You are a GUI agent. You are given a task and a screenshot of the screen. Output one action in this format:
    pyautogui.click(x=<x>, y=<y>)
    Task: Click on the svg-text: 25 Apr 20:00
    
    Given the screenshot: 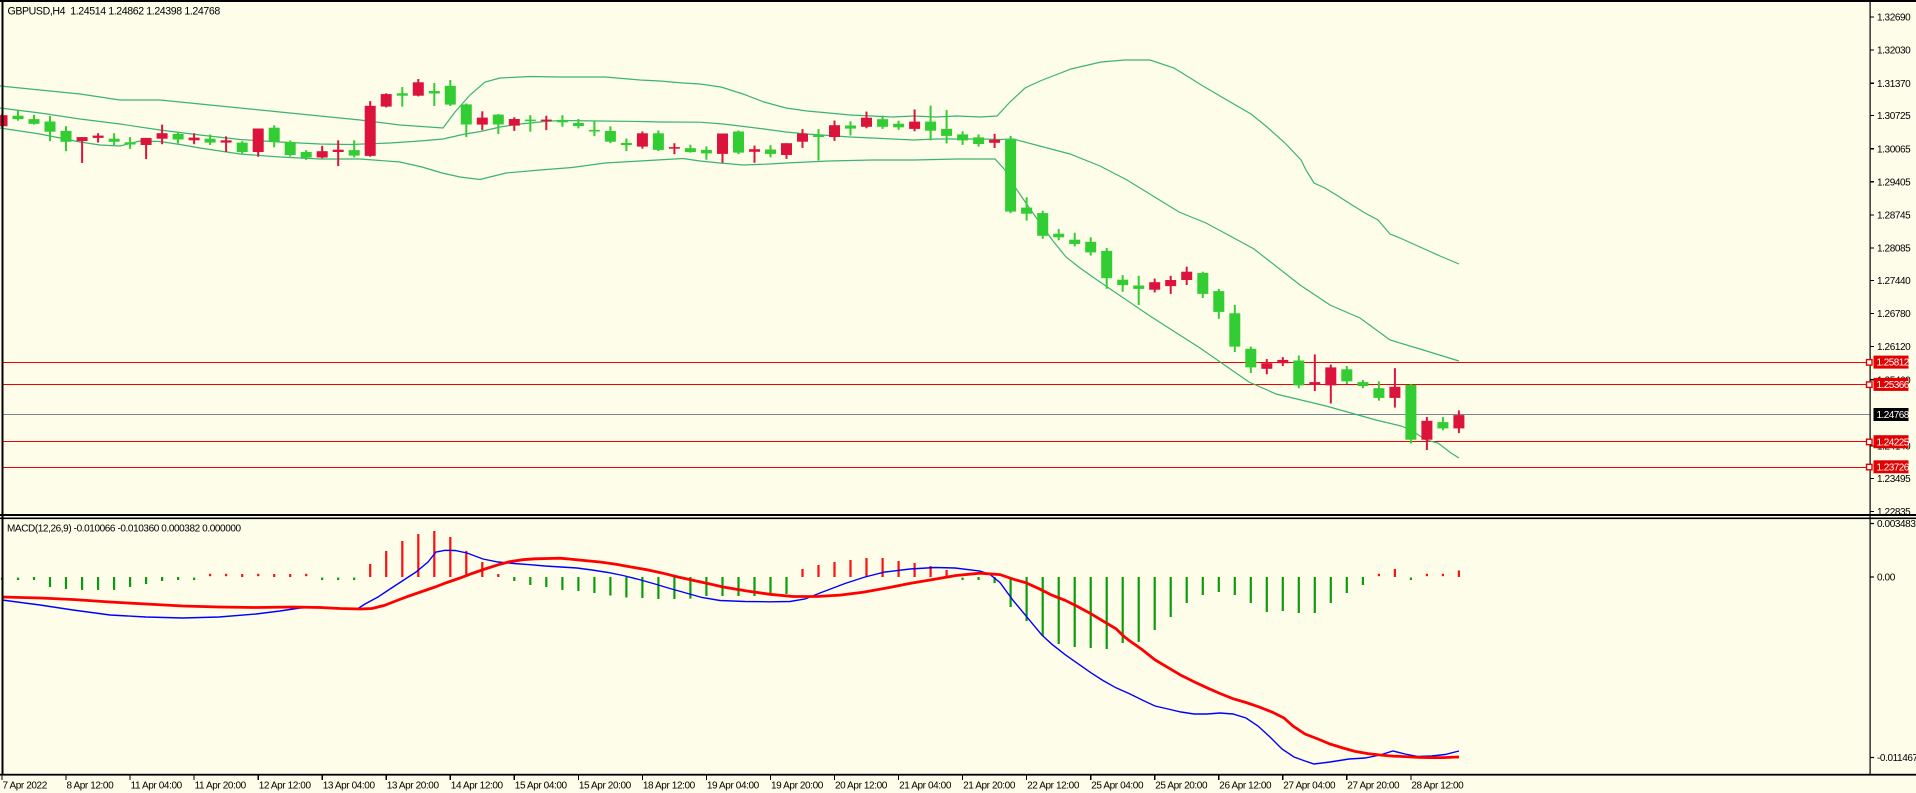 What is the action you would take?
    pyautogui.click(x=1181, y=786)
    